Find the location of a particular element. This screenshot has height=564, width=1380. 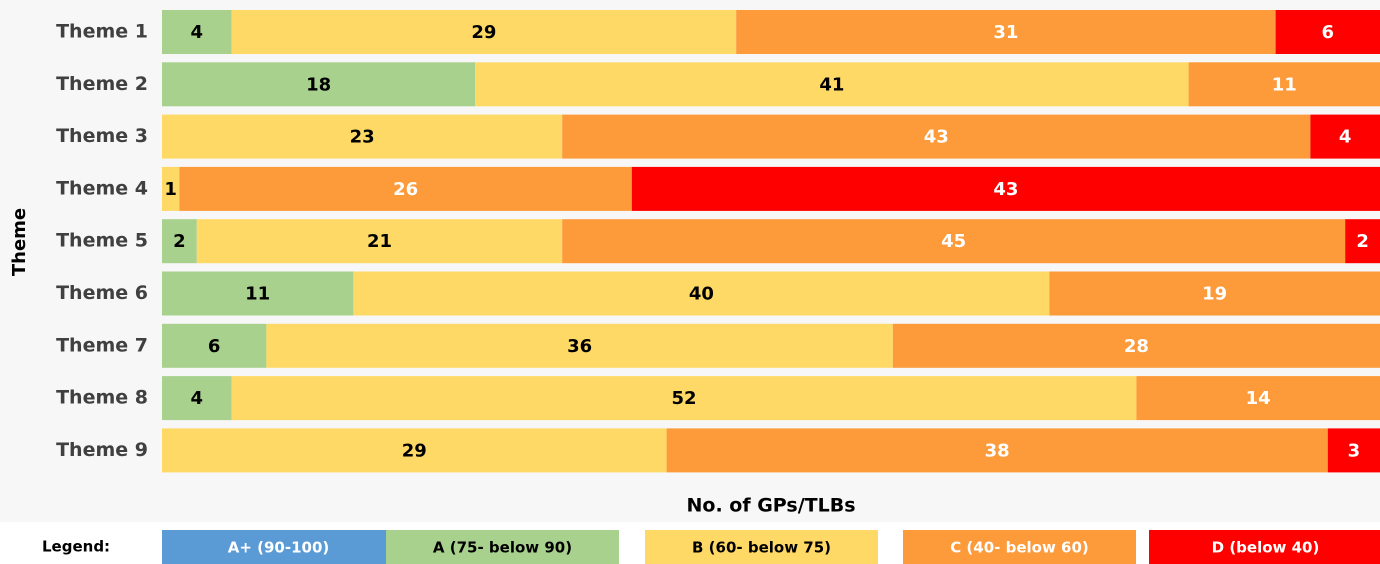

value-label: 26 is located at coordinates (405, 189).